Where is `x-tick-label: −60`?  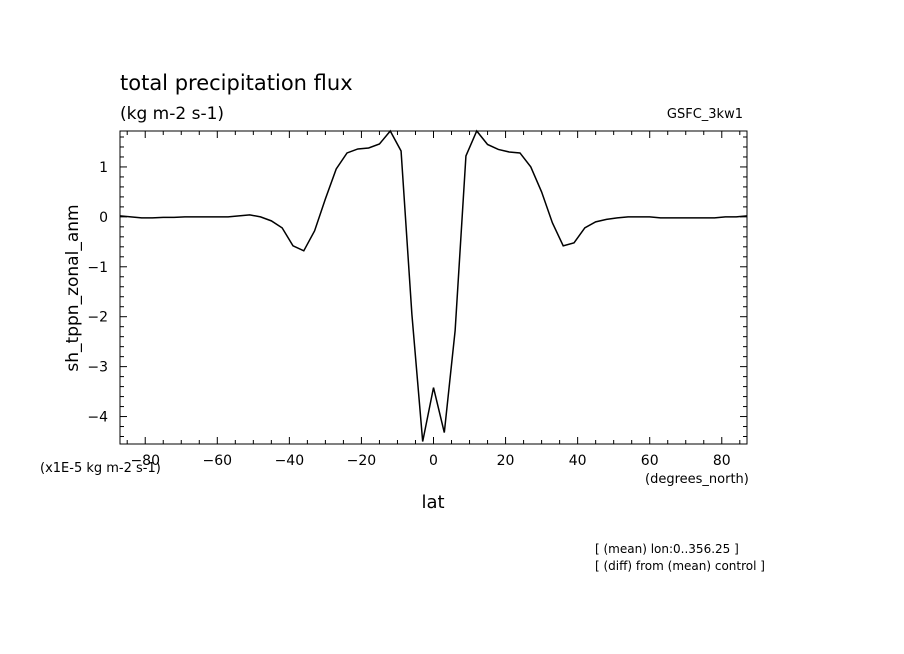 x-tick-label: −60 is located at coordinates (218, 461).